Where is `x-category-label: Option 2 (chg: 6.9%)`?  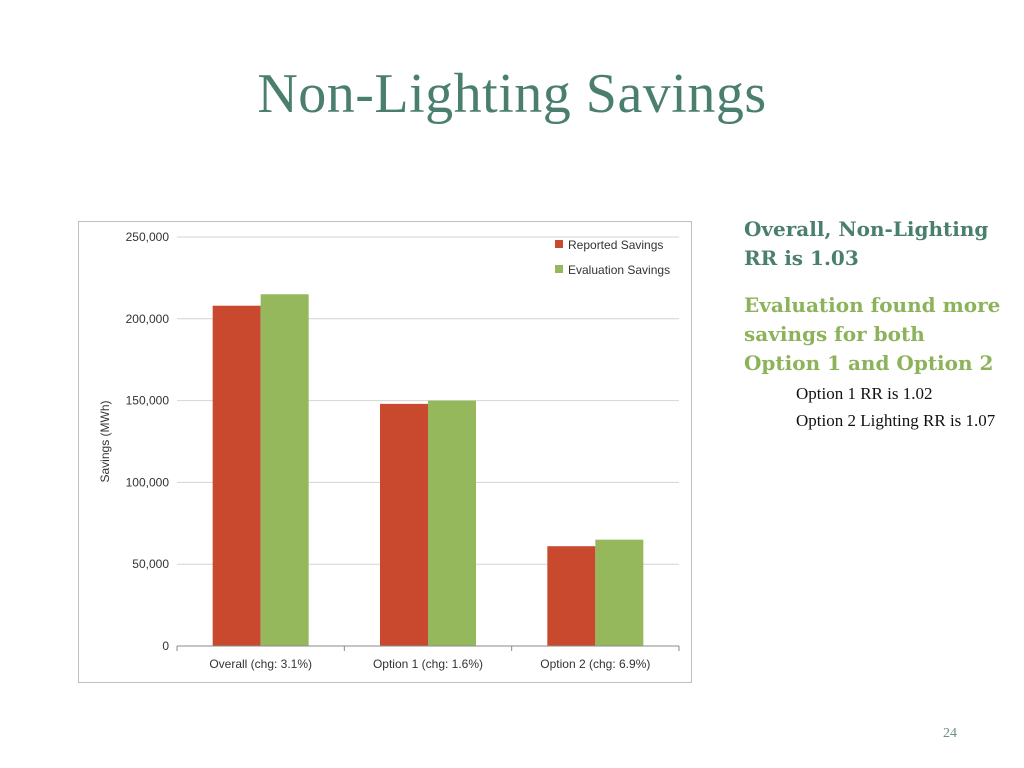 x-category-label: Option 2 (chg: 6.9%) is located at coordinates (595, 664).